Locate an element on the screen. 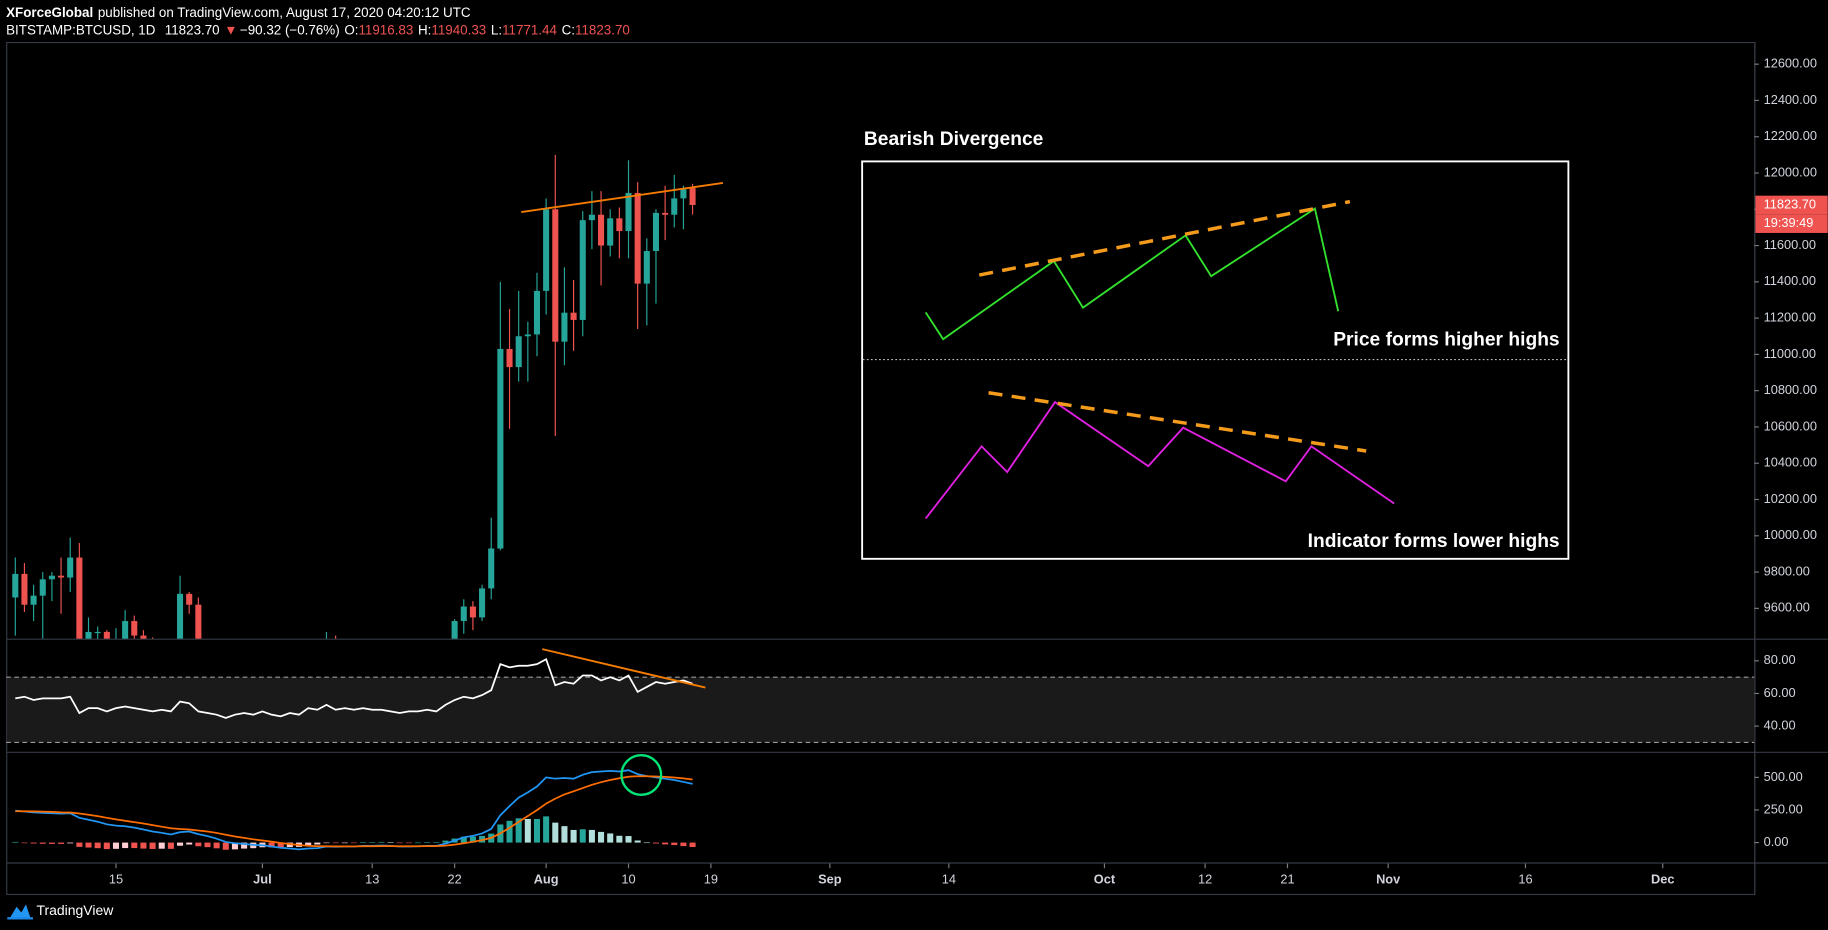 Image resolution: width=1828 pixels, height=930 pixels. price-highs-line is located at coordinates (1164, 238).